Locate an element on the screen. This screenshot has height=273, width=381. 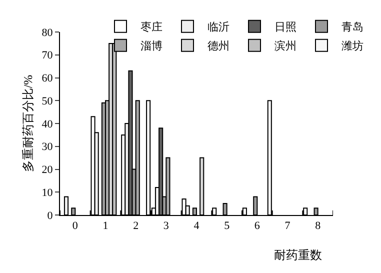
y-tick-label: 80 is located at coordinates (48, 32).